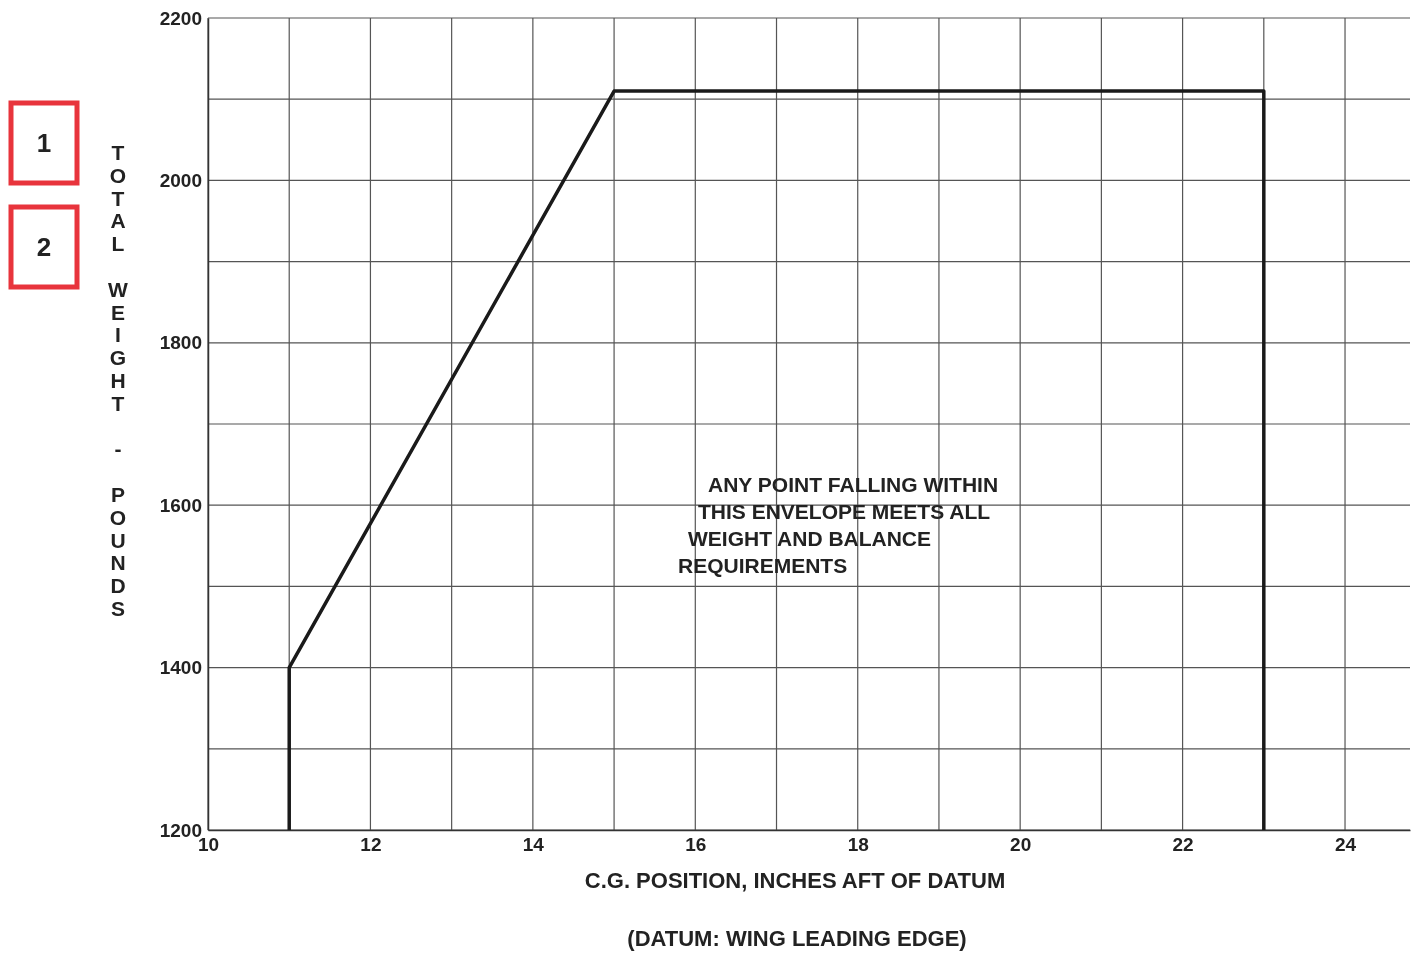 The width and height of the screenshot is (1422, 953). What do you see at coordinates (371, 845) in the screenshot?
I see `x-tick-label: 12` at bounding box center [371, 845].